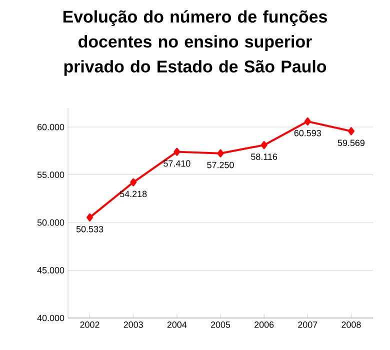  Describe the element at coordinates (195, 43) in the screenshot. I see `chart-title: Evolução do número de funções docentes no ensino superior privado do Estado de São Paulo` at that location.